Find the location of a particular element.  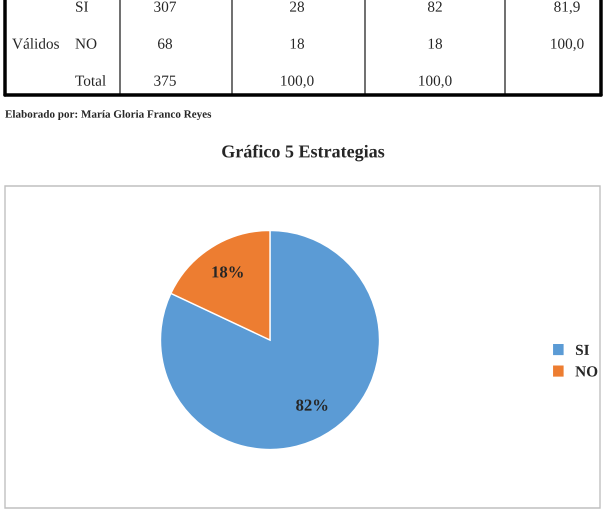

text: 68 is located at coordinates (165, 43).